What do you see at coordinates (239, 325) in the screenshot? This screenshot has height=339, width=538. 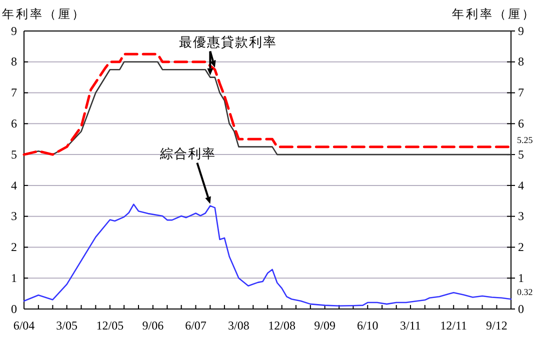 I see `x-tick-label: 3/08` at bounding box center [239, 325].